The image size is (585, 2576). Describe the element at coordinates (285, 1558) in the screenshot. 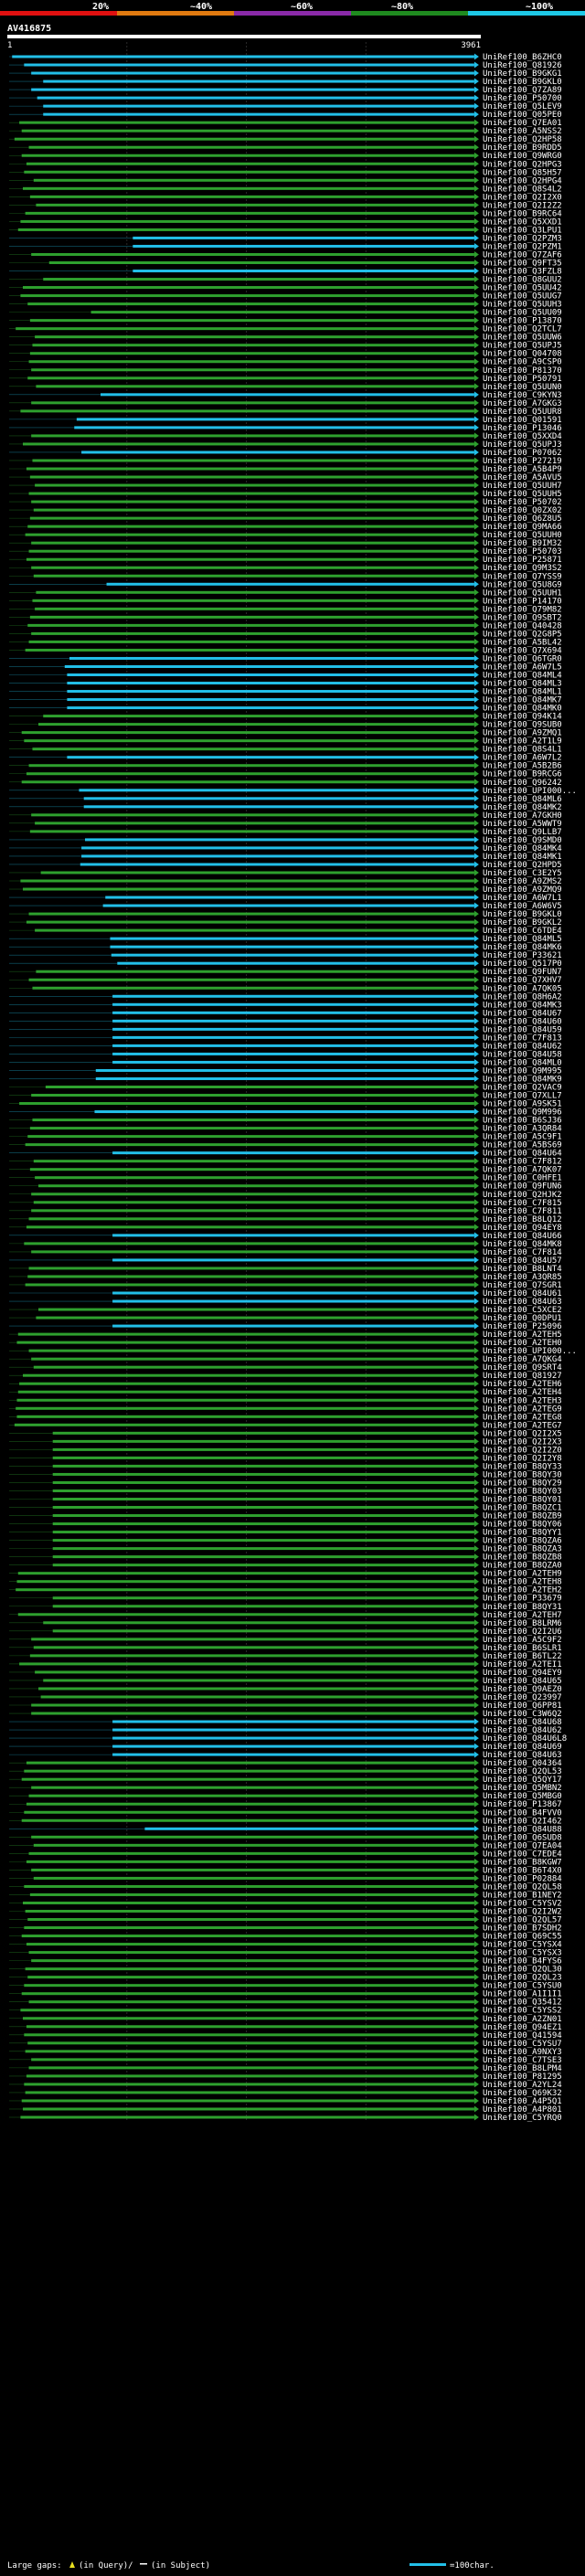

I see `hit-row: UniRef100_B8QZB8` at that location.